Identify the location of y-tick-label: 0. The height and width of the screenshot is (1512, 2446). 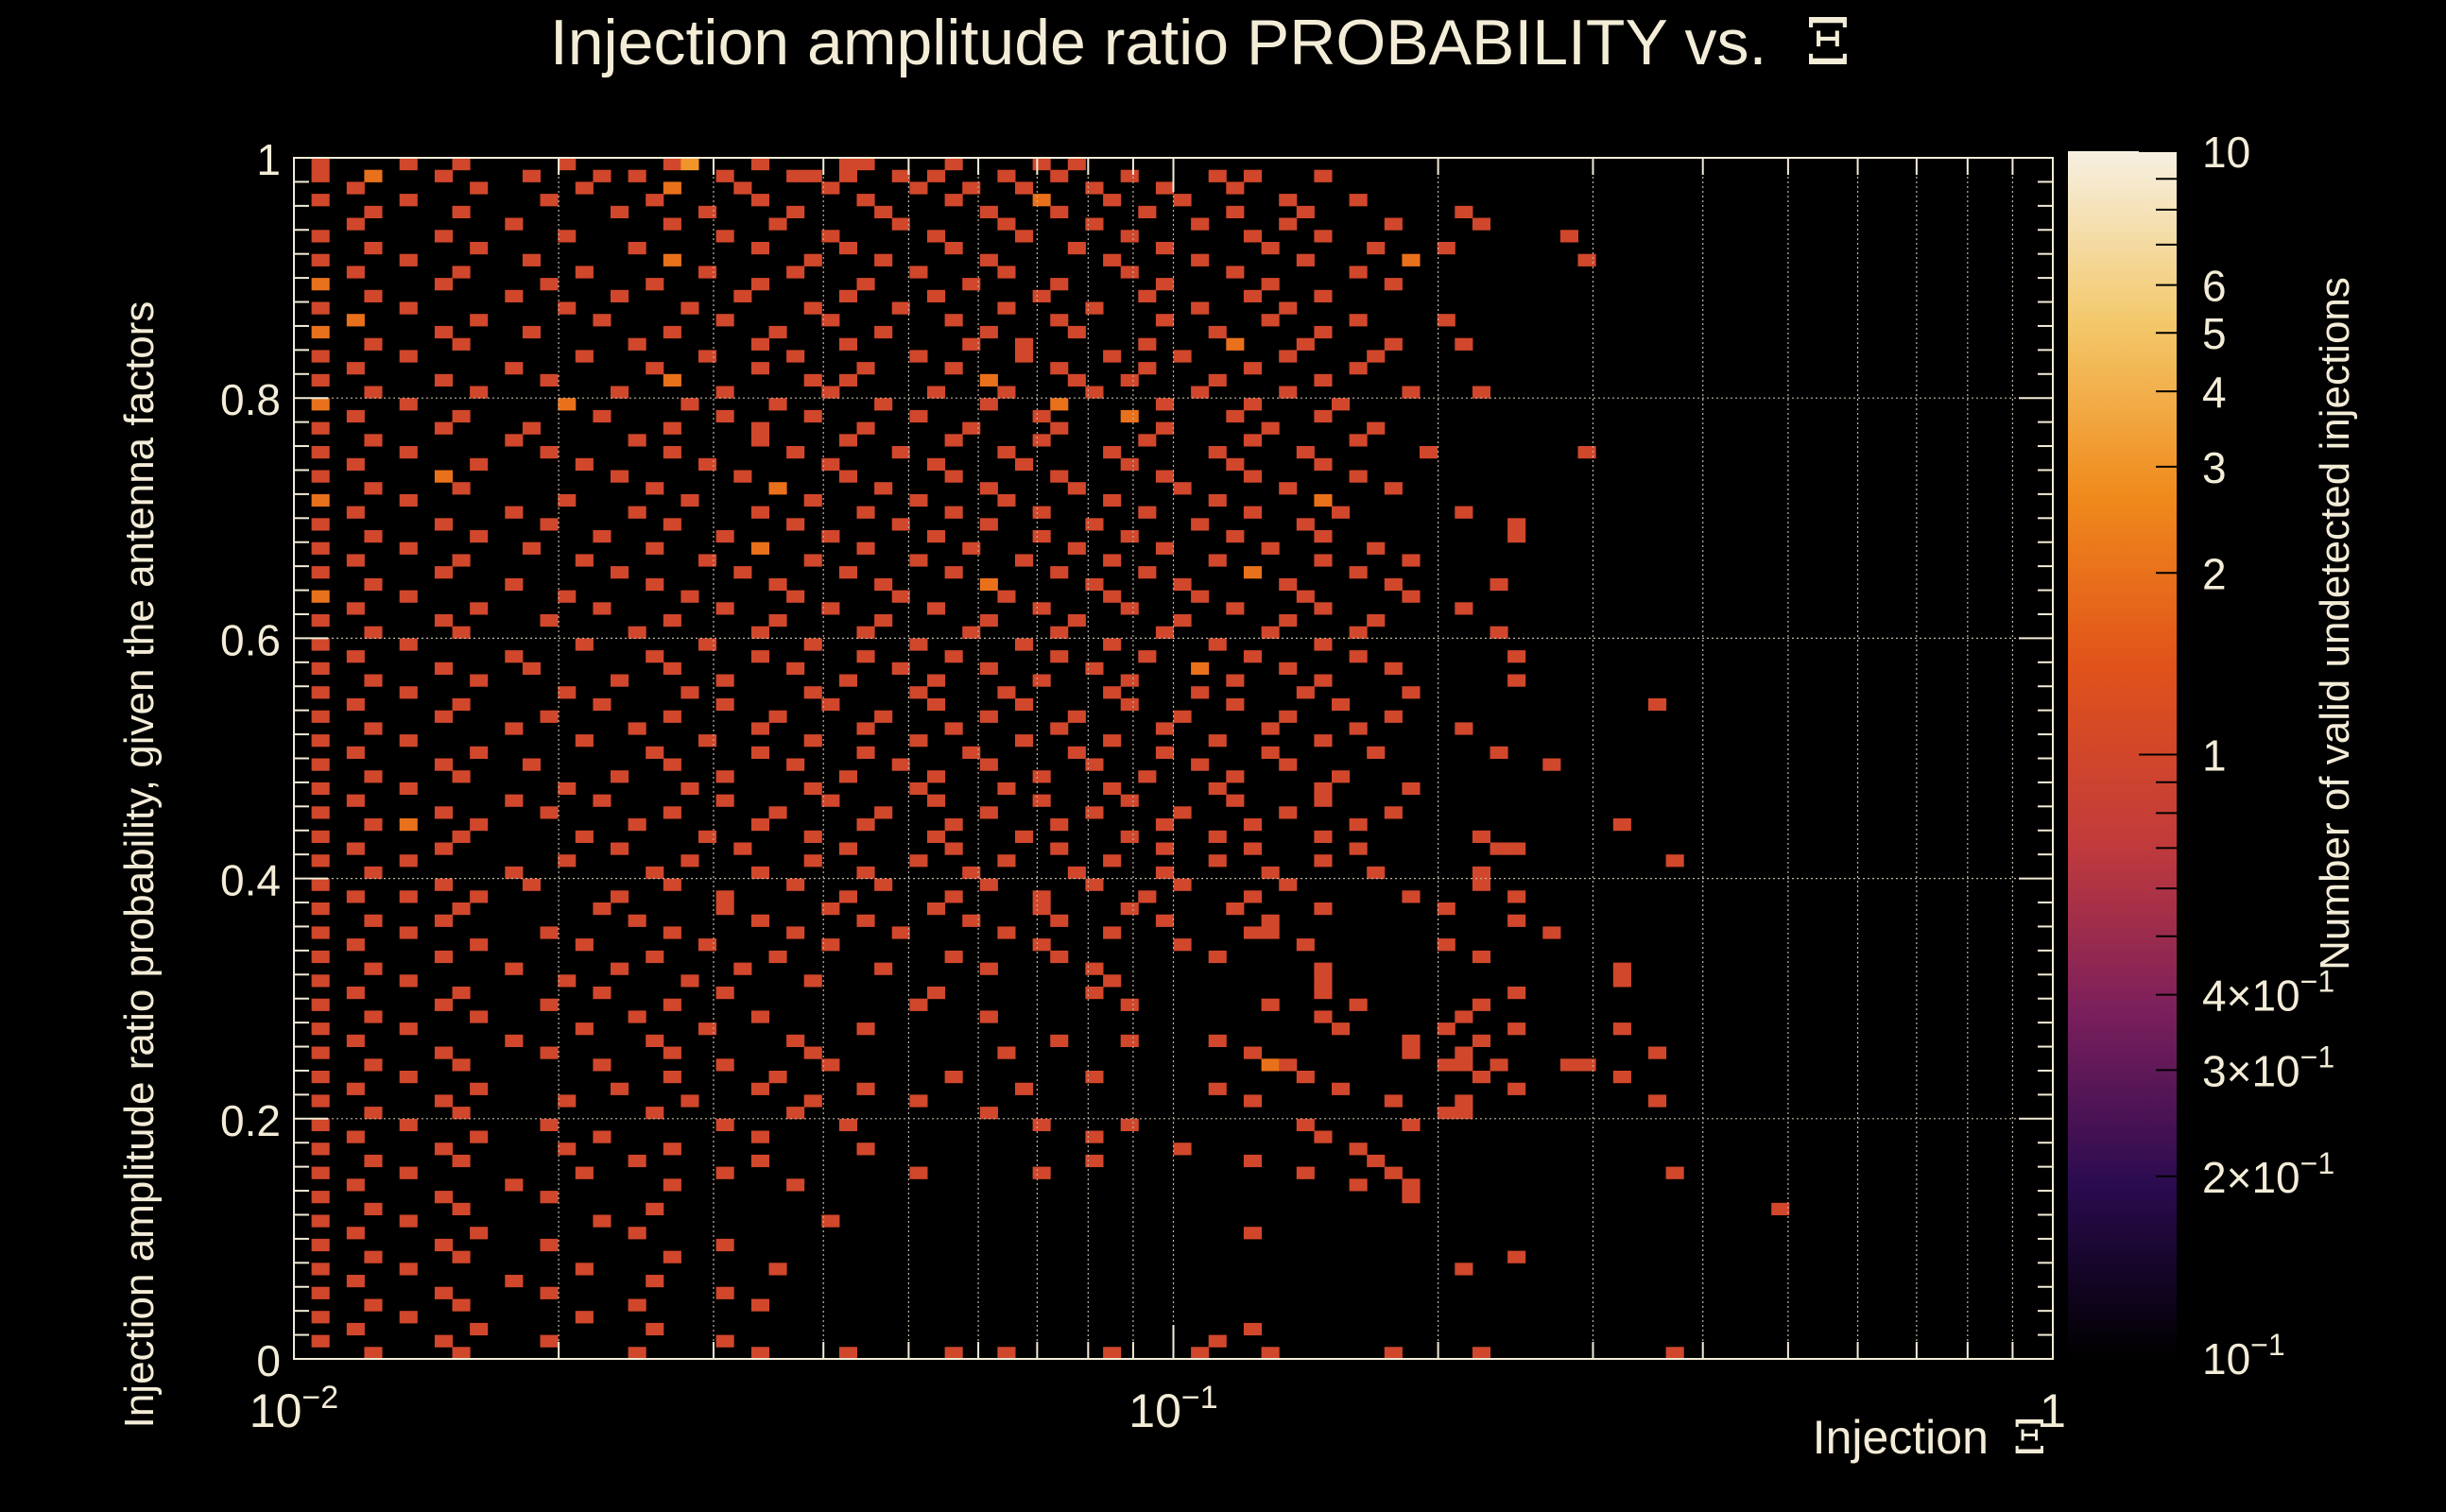
(268, 1360).